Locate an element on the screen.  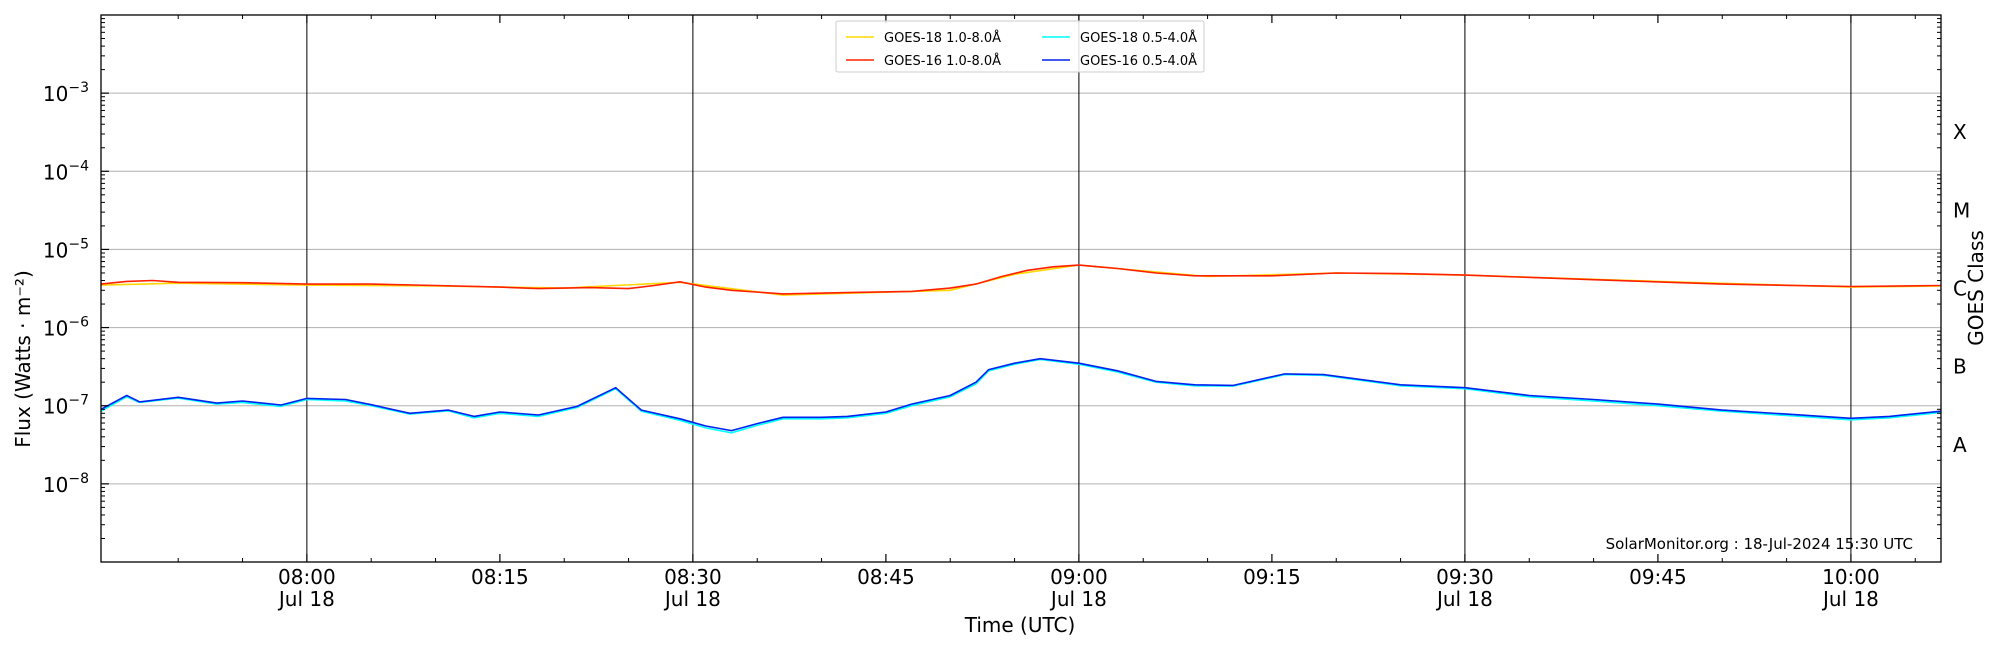
goes-class-axis-title: GOES Class is located at coordinates (1976, 288).